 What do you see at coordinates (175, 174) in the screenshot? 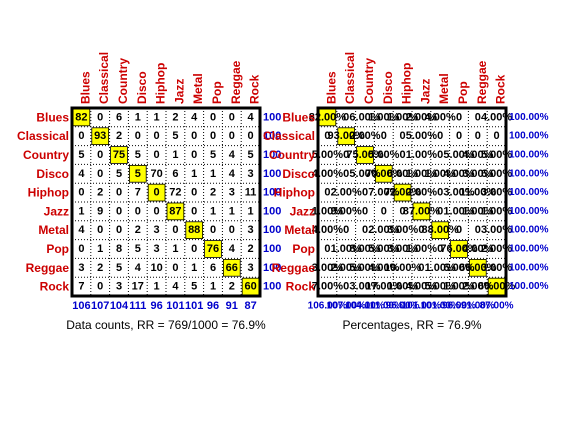
I see `p1-cell-value: 6` at bounding box center [175, 174].